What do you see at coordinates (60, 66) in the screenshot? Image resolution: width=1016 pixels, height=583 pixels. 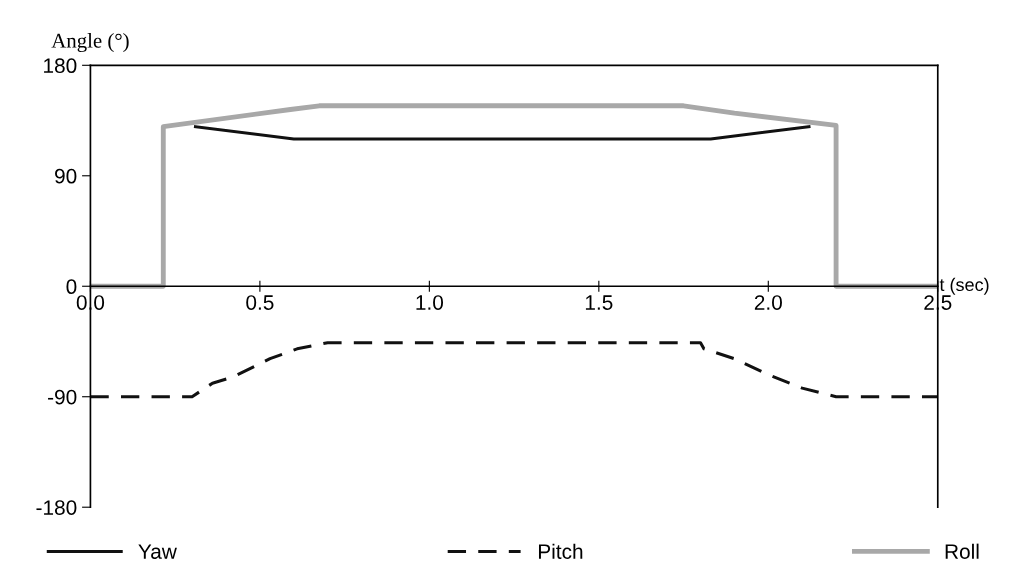 I see `y-tick-label: 180` at bounding box center [60, 66].